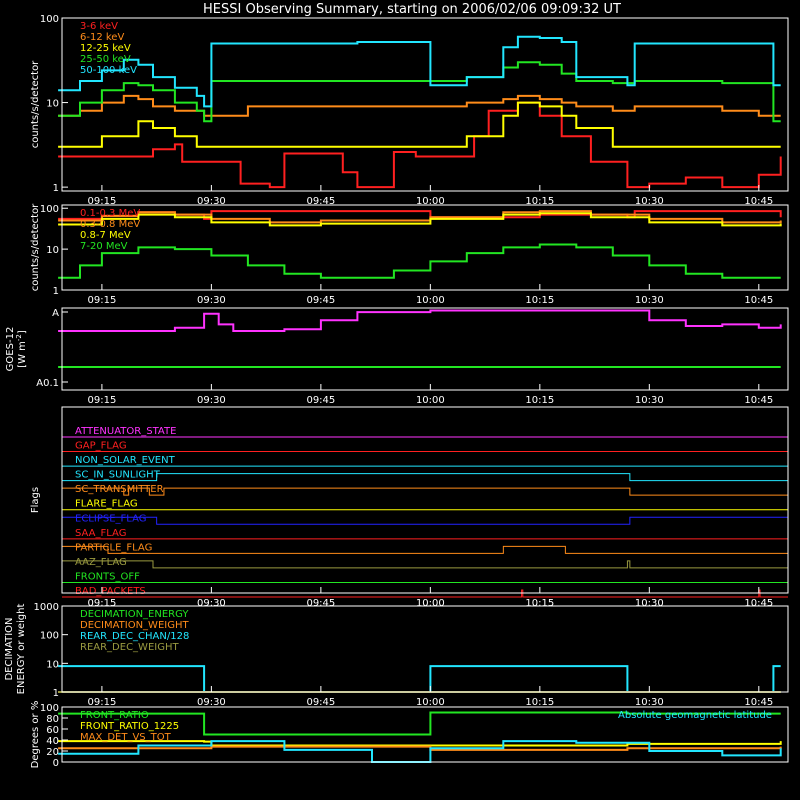 This screenshot has width=800, height=800. I want to click on flag-attenuator-state: ATTENUATOR_STATE, so click(425, 432).